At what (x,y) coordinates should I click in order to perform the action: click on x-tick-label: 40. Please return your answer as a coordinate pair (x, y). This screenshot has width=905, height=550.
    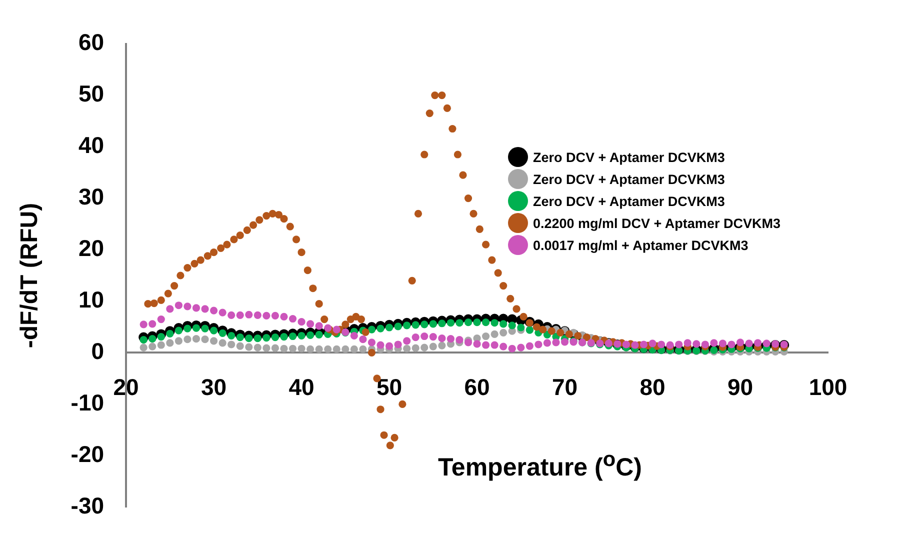
    Looking at the image, I should click on (301, 387).